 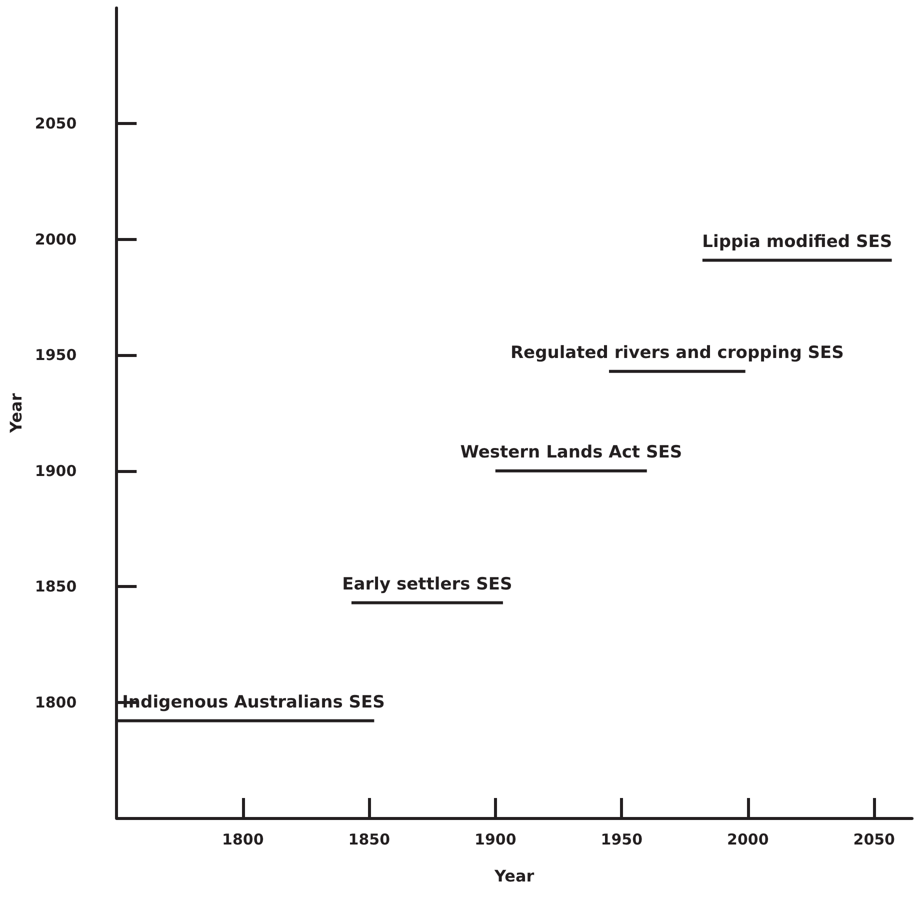 I want to click on series-label: Western Lands Act SES, so click(x=571, y=452).